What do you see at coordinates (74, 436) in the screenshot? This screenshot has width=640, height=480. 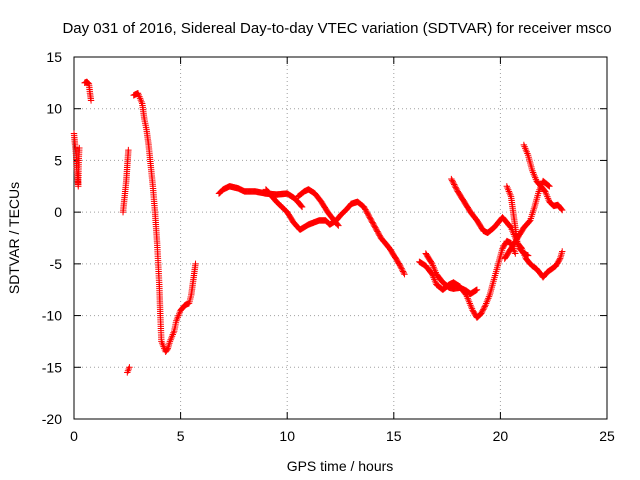 I see `x-tick-label: 0` at bounding box center [74, 436].